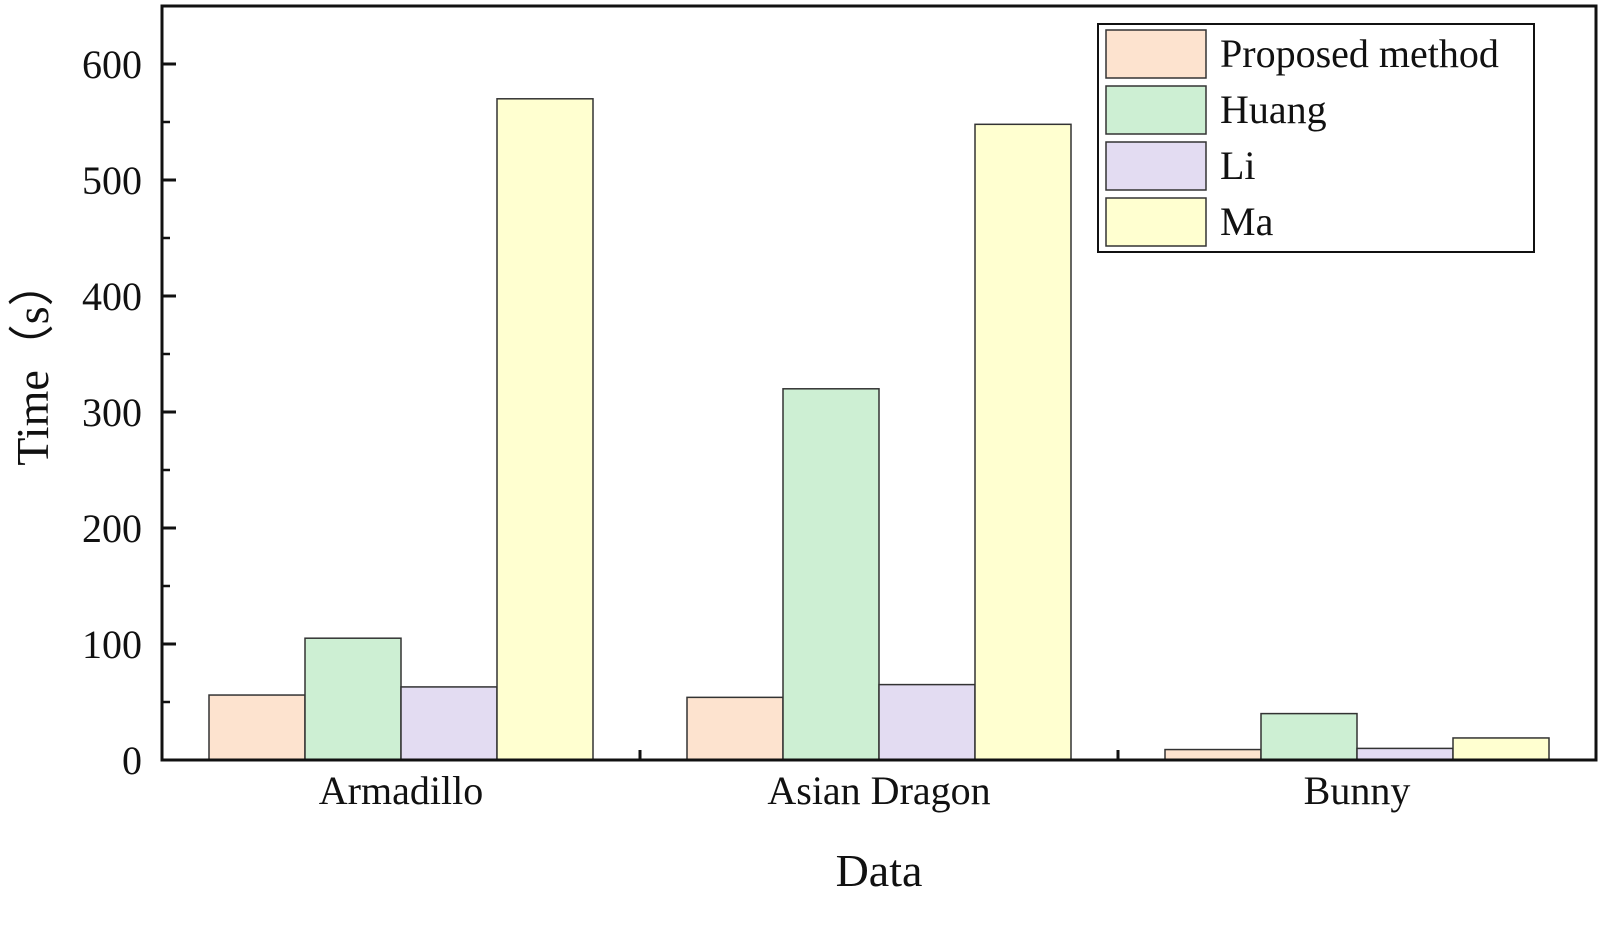  I want to click on legend-label-huang: Huang, so click(1273, 109).